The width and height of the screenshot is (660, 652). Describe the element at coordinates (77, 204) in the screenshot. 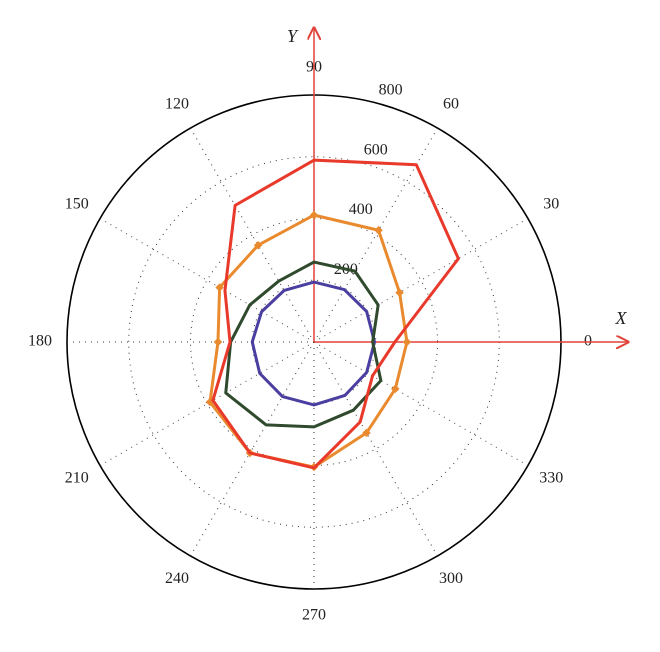

I see `angle-tick-label: 150` at that location.